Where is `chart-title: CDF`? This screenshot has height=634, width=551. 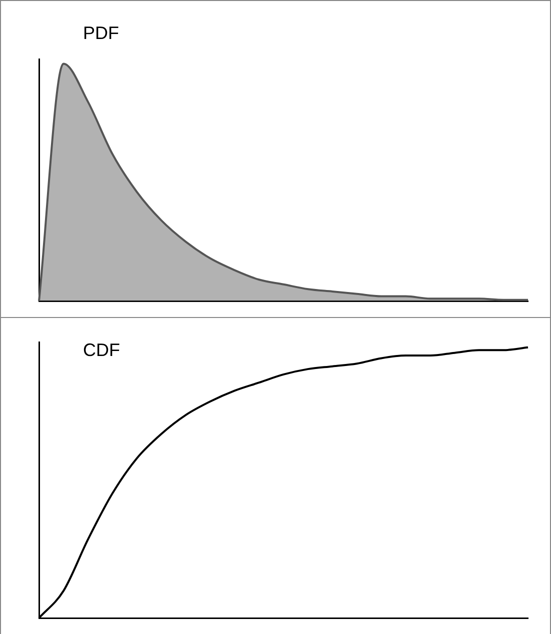 chart-title: CDF is located at coordinates (101, 350).